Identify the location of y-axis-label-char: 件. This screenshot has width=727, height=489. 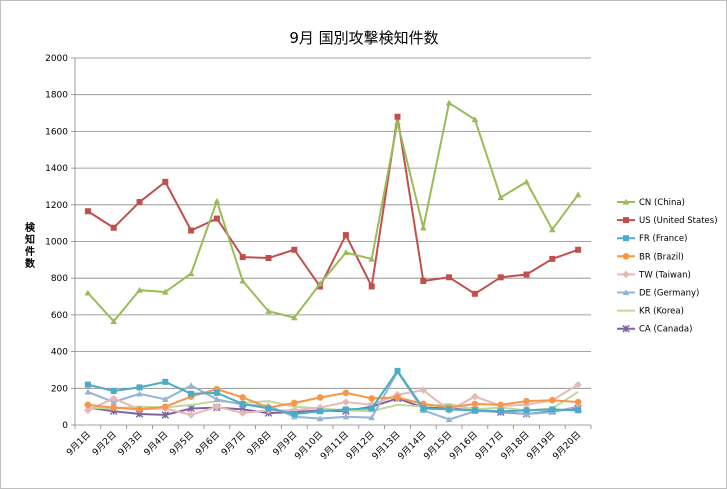
(30, 251).